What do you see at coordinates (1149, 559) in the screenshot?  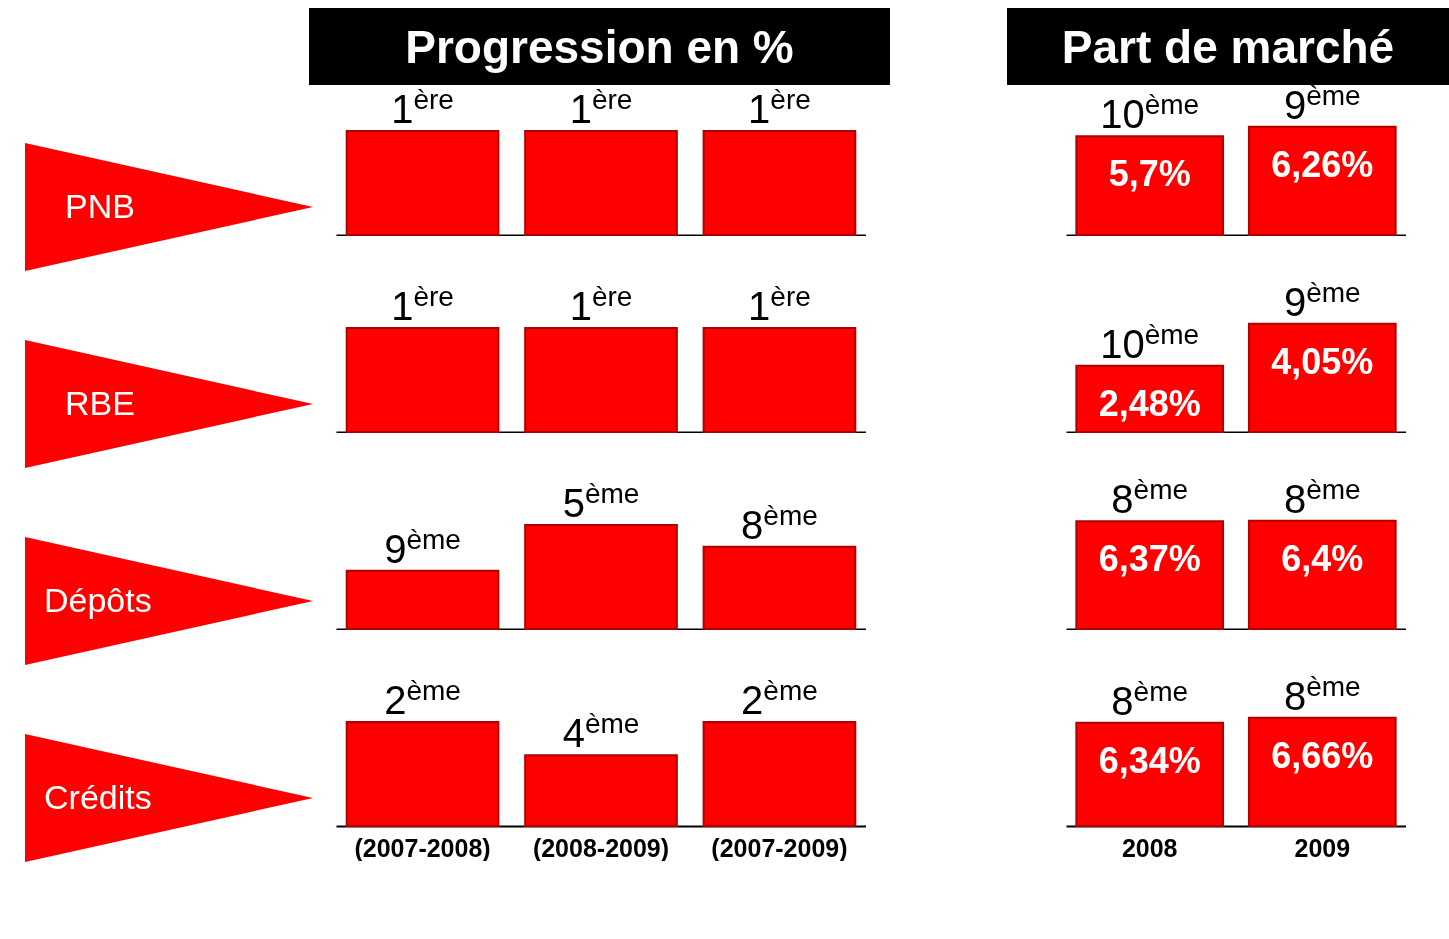 I see `data-label: 6,37%` at bounding box center [1149, 559].